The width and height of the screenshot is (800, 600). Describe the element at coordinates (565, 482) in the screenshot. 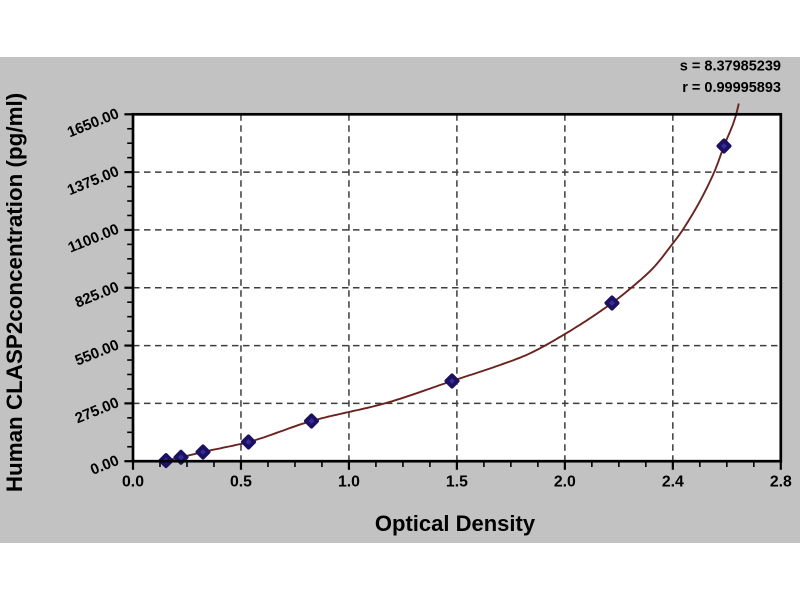

I see `svg-text: 2.0` at that location.